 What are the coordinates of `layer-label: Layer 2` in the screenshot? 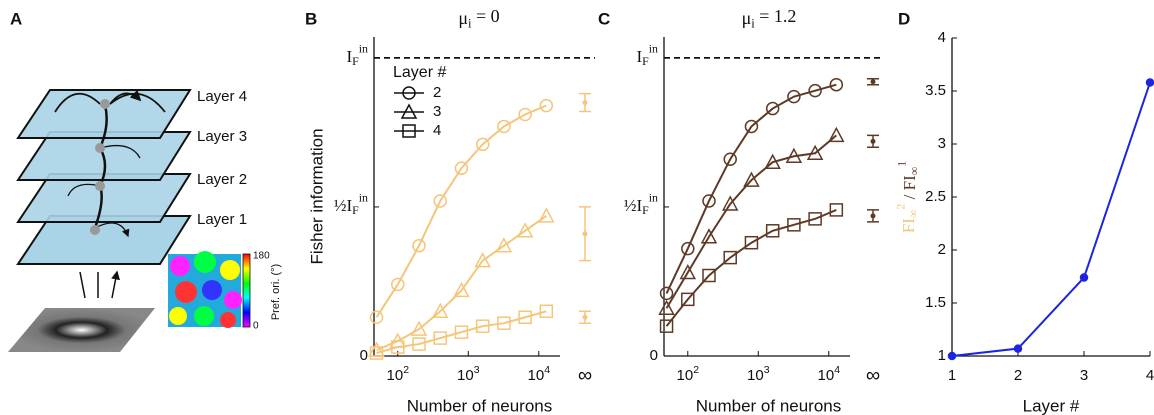 It's located at (222, 179).